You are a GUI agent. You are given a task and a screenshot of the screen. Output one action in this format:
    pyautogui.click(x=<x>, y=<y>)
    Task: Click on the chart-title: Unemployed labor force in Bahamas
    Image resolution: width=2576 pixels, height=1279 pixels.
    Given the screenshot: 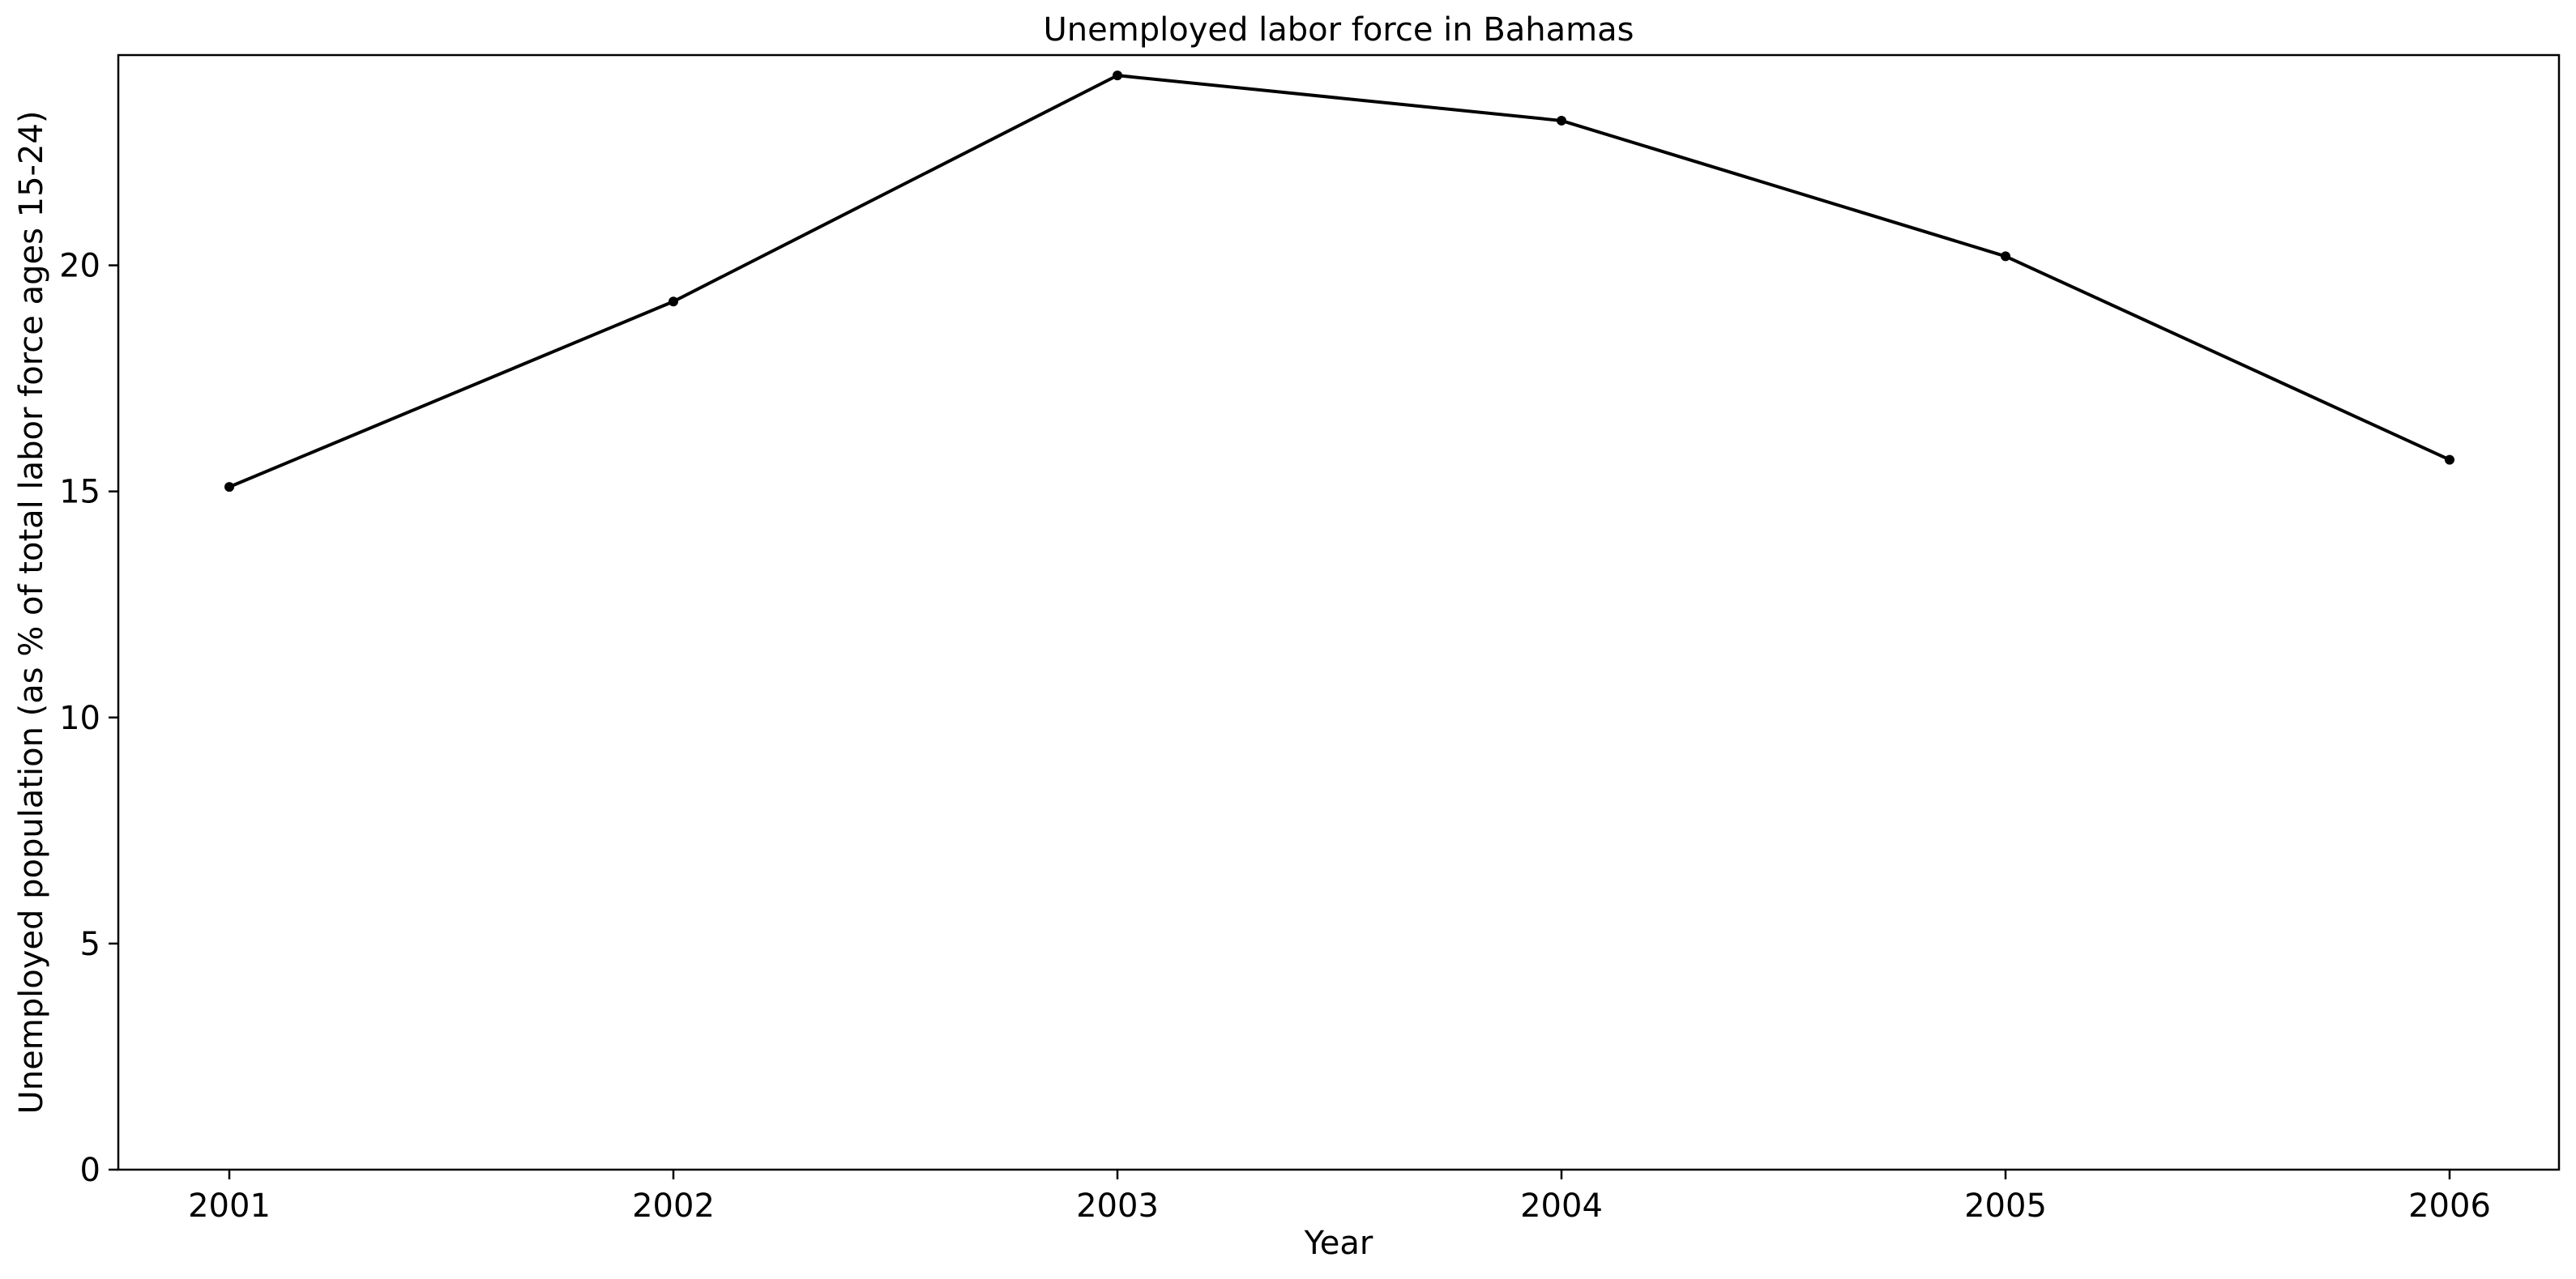 What is the action you would take?
    pyautogui.click(x=1339, y=30)
    